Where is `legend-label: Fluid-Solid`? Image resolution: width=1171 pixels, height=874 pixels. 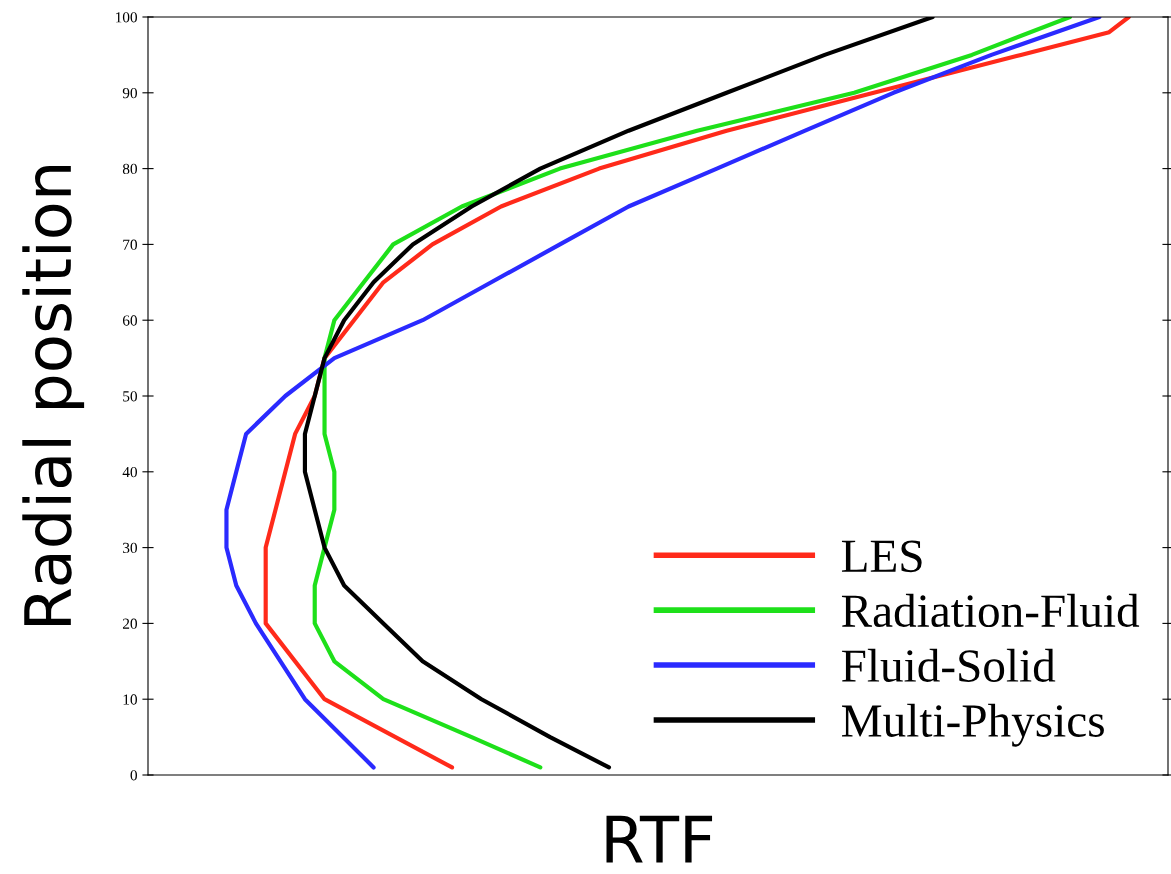
legend-label: Fluid-Solid is located at coordinates (948, 665).